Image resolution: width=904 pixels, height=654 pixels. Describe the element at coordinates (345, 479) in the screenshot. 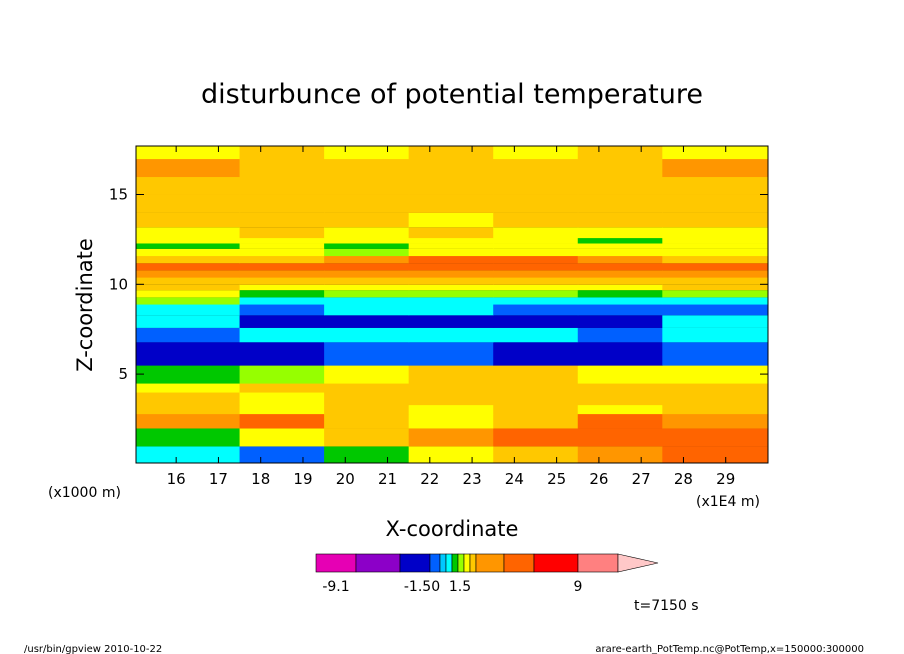

I see `x-tick-label: 20` at that location.